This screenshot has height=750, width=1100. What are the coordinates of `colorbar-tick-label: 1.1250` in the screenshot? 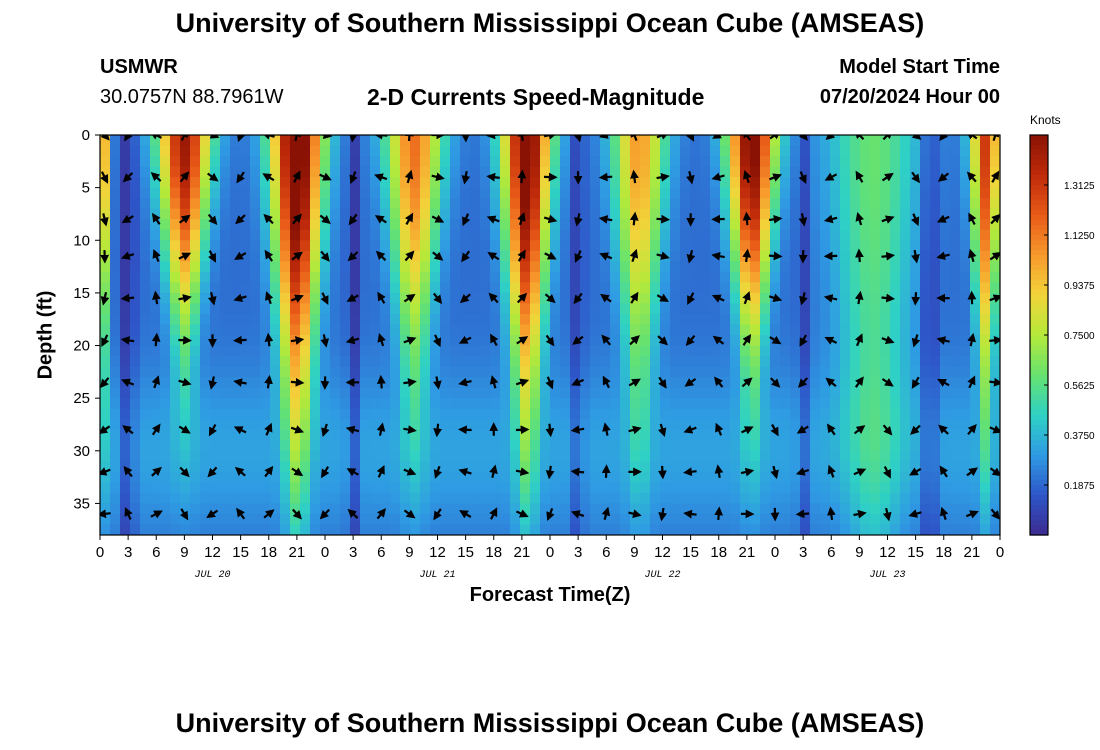 It's located at (1079, 236).